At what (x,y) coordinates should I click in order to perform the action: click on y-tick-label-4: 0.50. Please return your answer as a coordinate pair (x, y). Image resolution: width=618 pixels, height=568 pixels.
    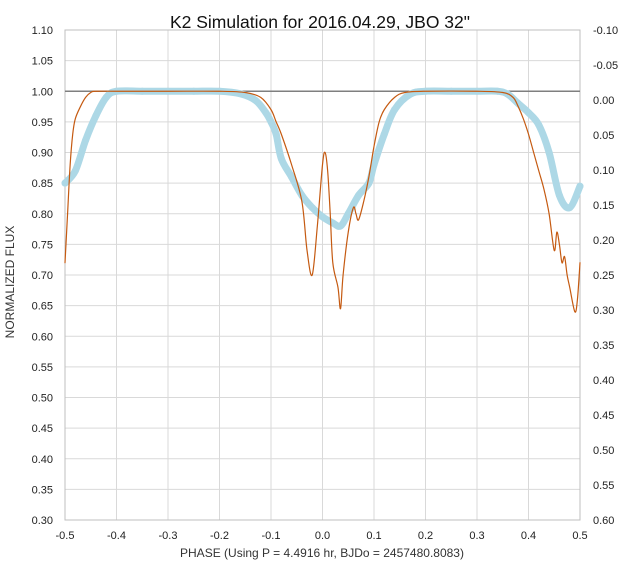
    Looking at the image, I should click on (42, 399).